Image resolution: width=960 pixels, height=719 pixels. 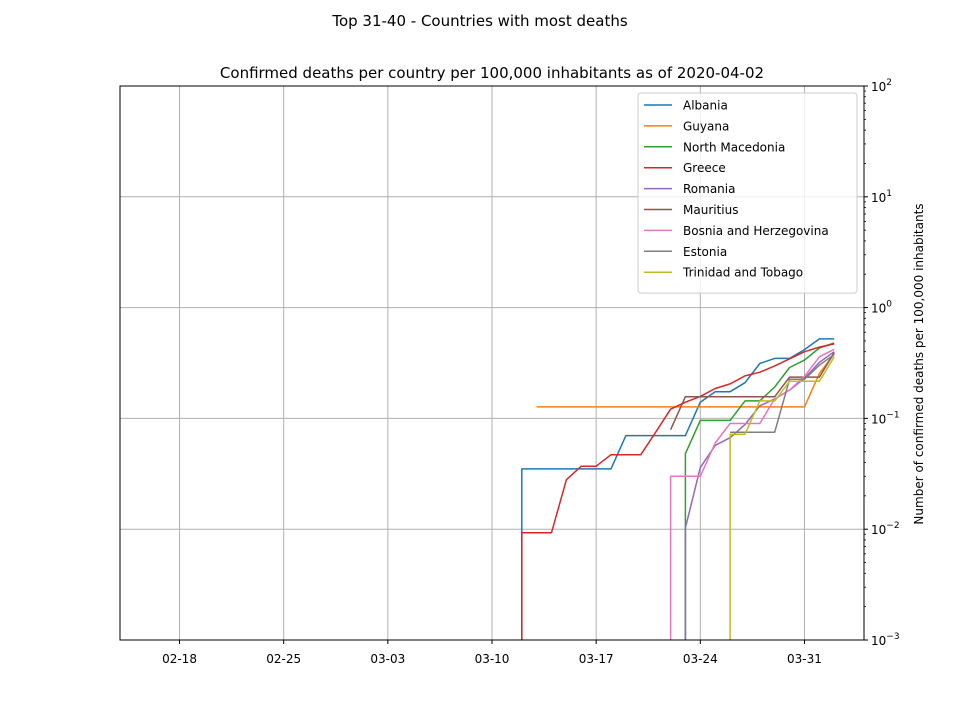 I want to click on x-tick-label: 03-17, so click(x=596, y=659).